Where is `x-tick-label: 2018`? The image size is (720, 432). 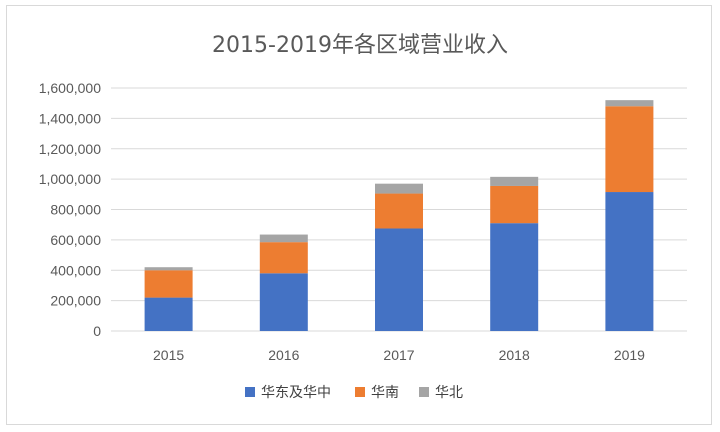
x-tick-label: 2018 is located at coordinates (514, 355).